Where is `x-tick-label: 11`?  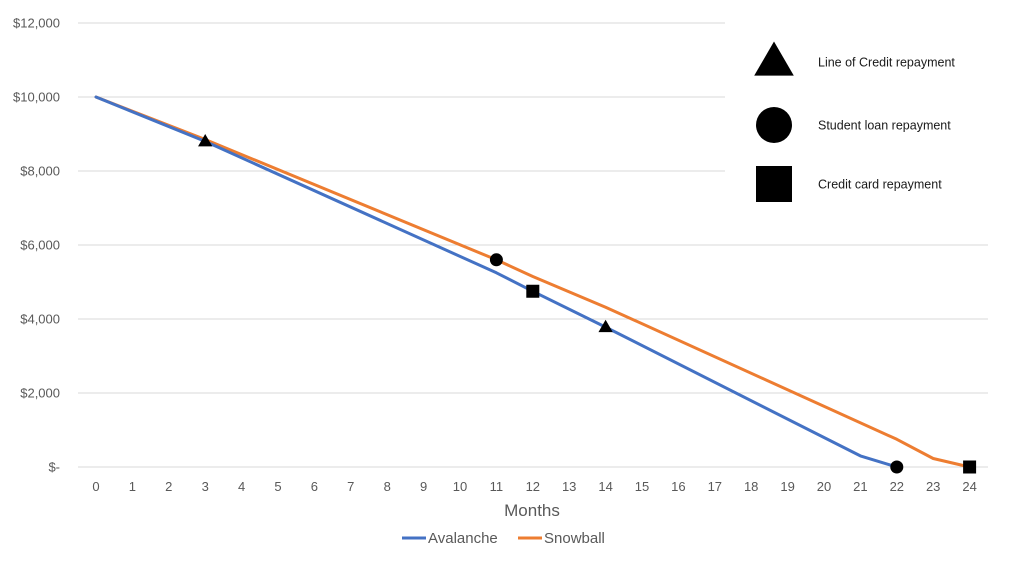
x-tick-label: 11 is located at coordinates (497, 486).